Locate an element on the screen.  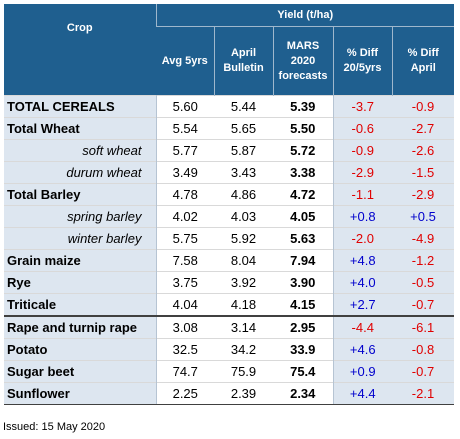
mars-forecast-value: 4.15 is located at coordinates (303, 304).